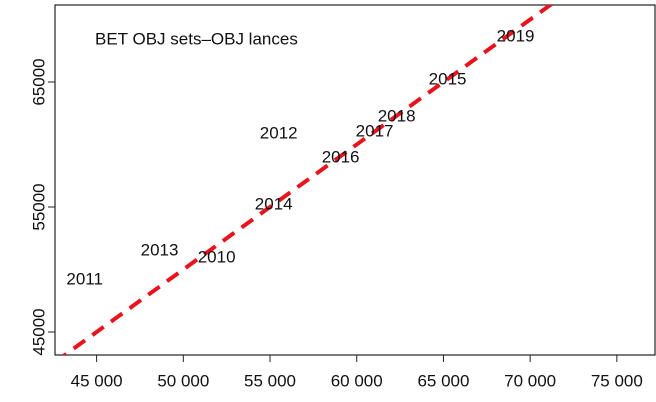 This screenshot has width=656, height=402. What do you see at coordinates (448, 78) in the screenshot?
I see `point-label: 2015` at bounding box center [448, 78].